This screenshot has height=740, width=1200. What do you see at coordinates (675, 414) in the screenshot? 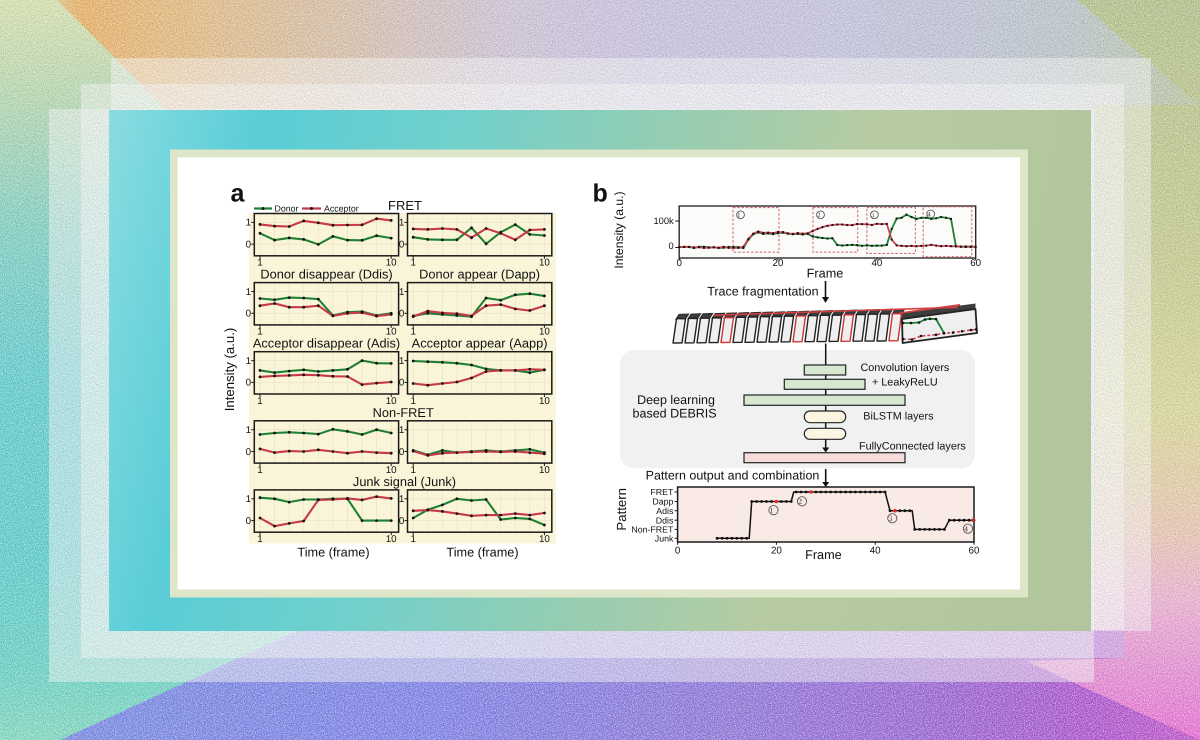
I see `svg-text: based DEBRIS` at bounding box center [675, 414].